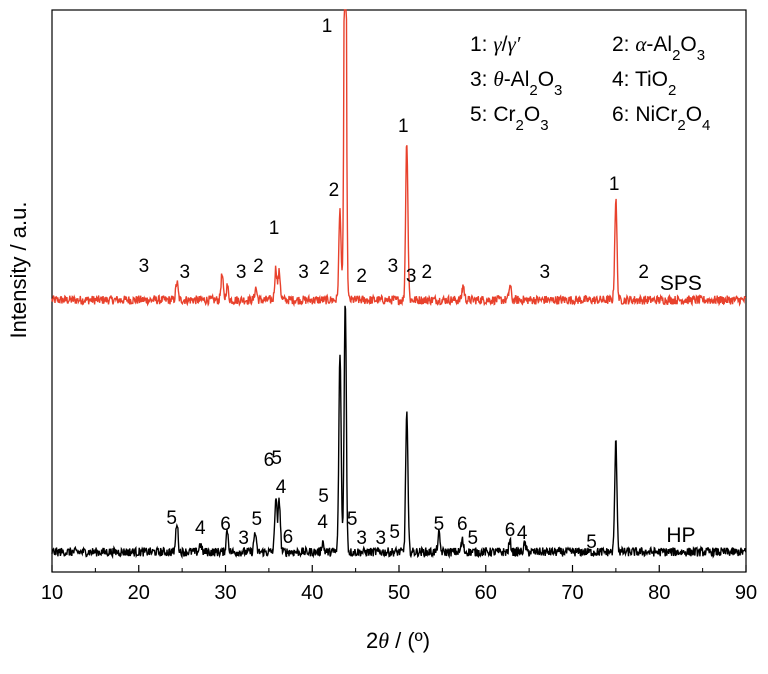 The width and height of the screenshot is (768, 674). What do you see at coordinates (509, 118) in the screenshot?
I see `legend-entry: 5: Cr2O3` at bounding box center [509, 118].